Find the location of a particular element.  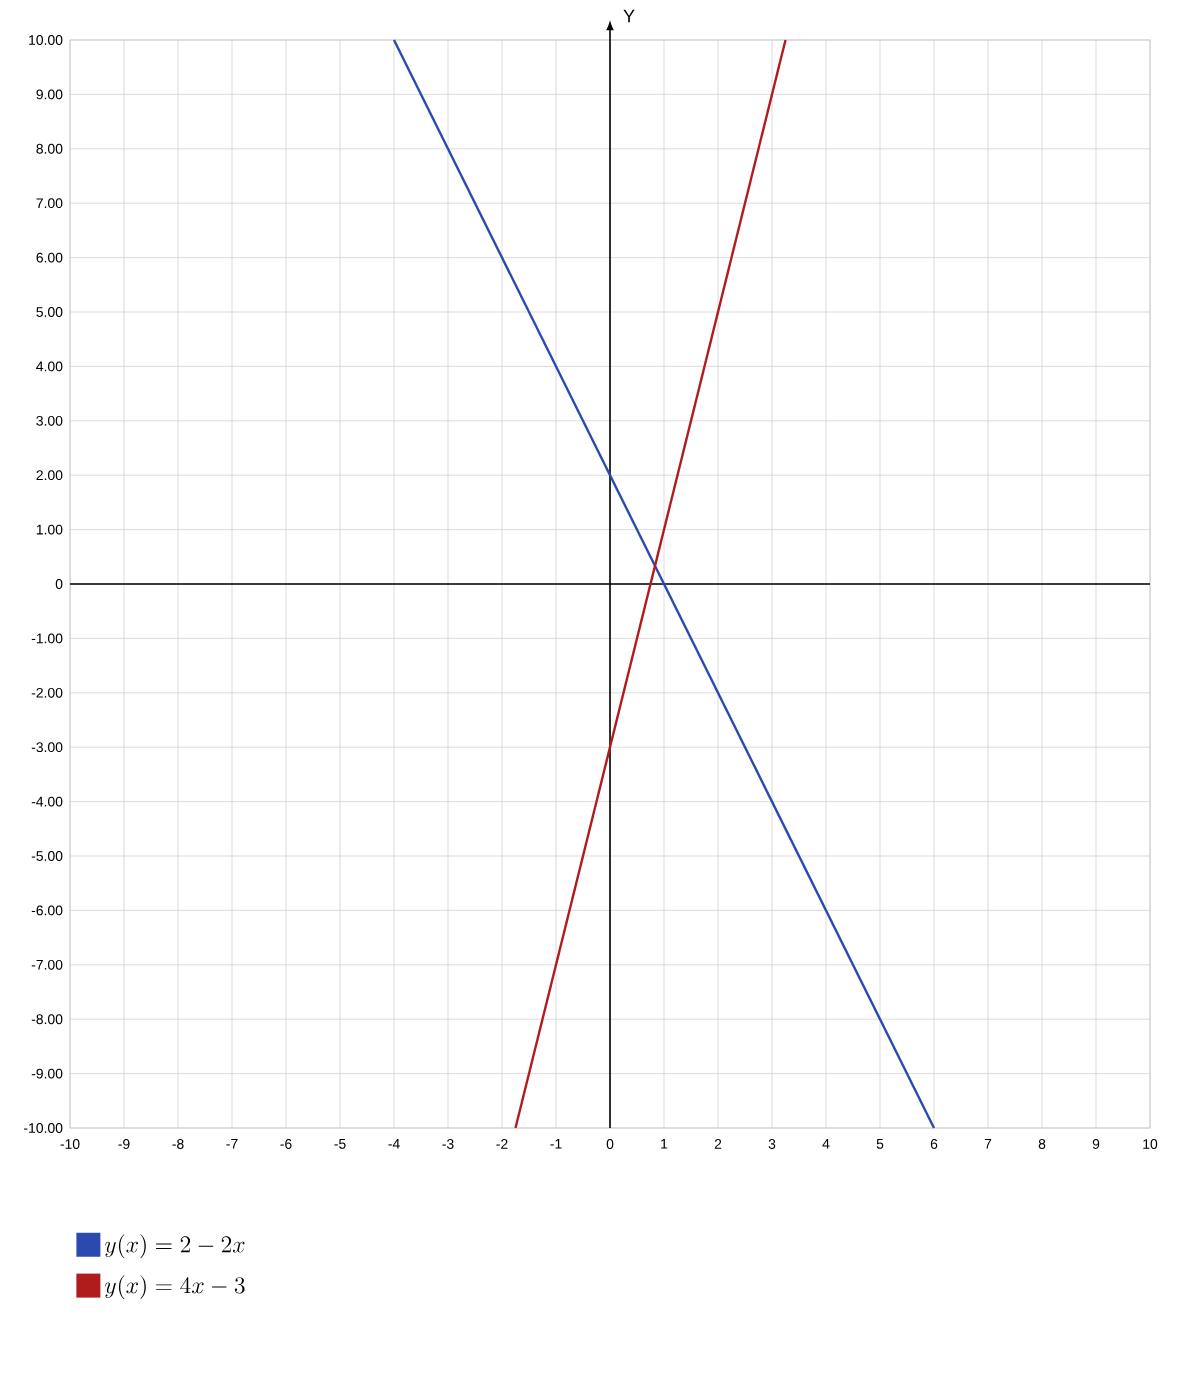

y-axis-title: Y is located at coordinates (629, 16).